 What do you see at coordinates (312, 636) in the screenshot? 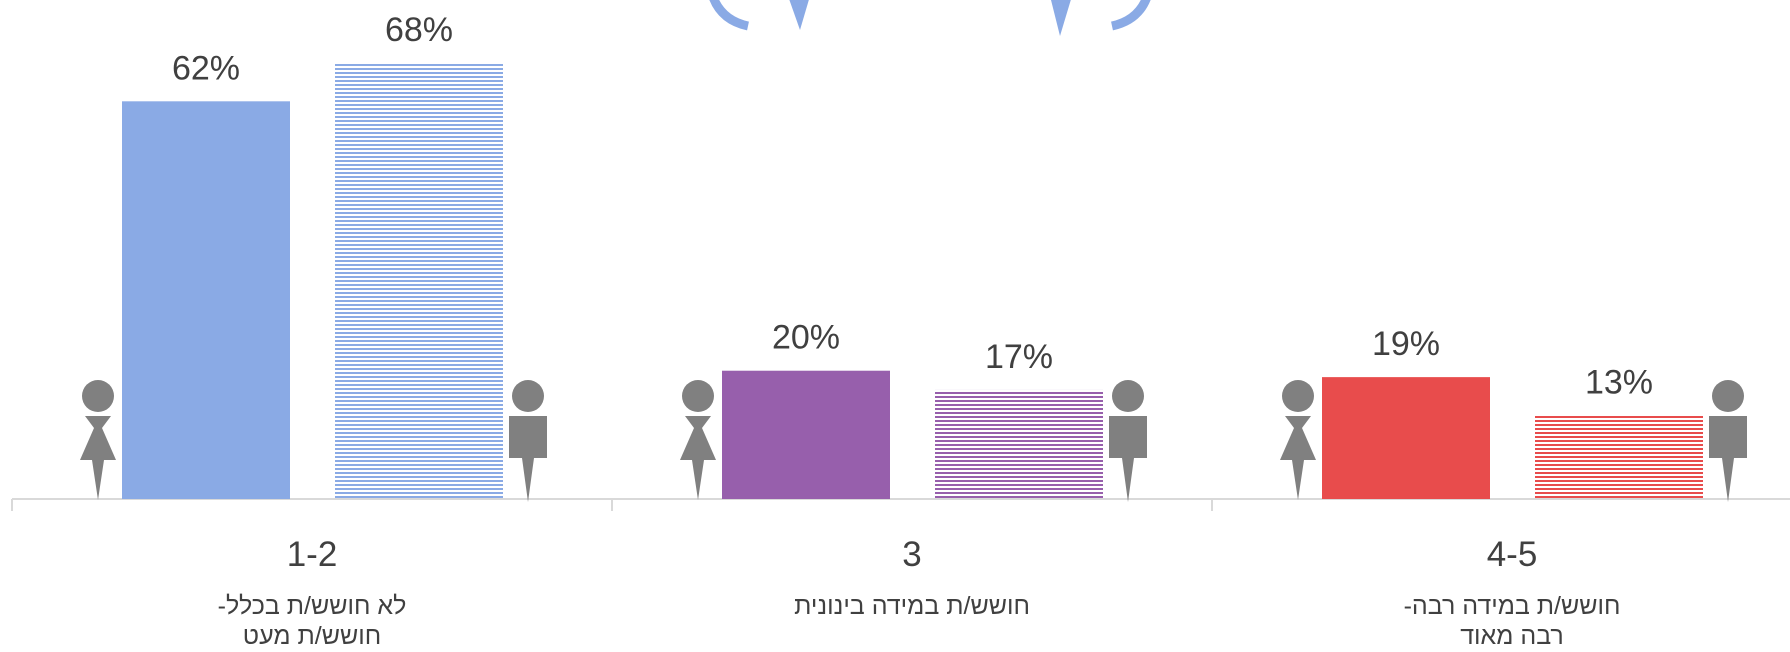
I see `category-description: חושש/ת מעט` at bounding box center [312, 636].